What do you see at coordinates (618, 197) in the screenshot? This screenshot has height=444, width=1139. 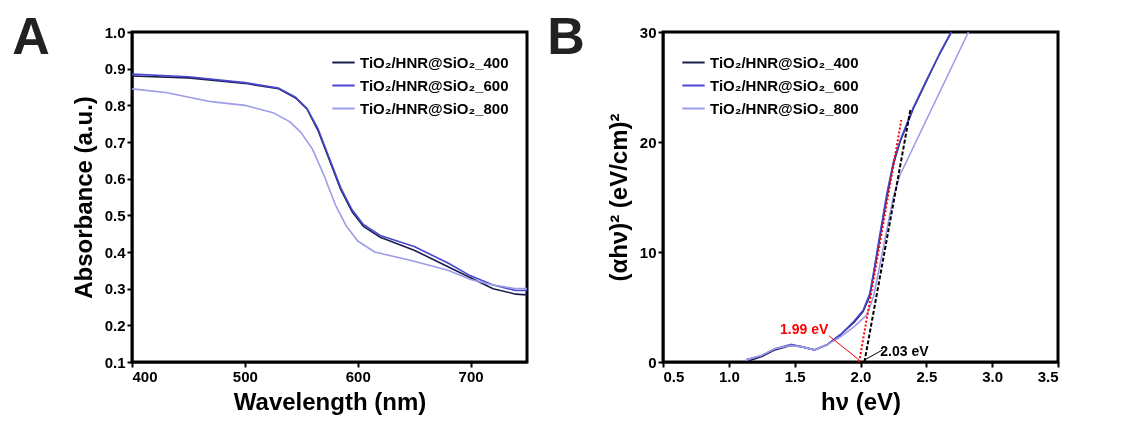 I see `y-axis-title: (αhν)² (eV/cm)²` at bounding box center [618, 197].